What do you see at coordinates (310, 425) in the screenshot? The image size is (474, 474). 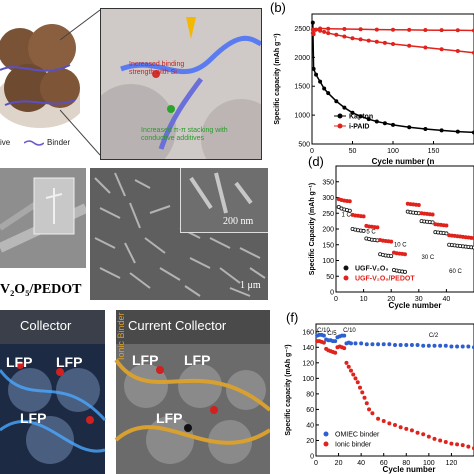 I see `y-tick-label: 40` at bounding box center [310, 425].